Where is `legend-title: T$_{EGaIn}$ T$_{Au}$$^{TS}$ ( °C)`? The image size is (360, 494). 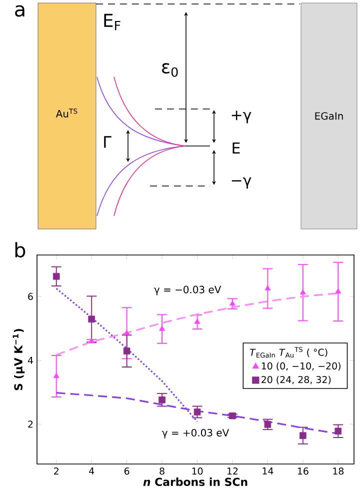 legend-title: T$_{EGaIn}$ T$_{Au}$$^{TS}$ ( °C) is located at coordinates (289, 352).